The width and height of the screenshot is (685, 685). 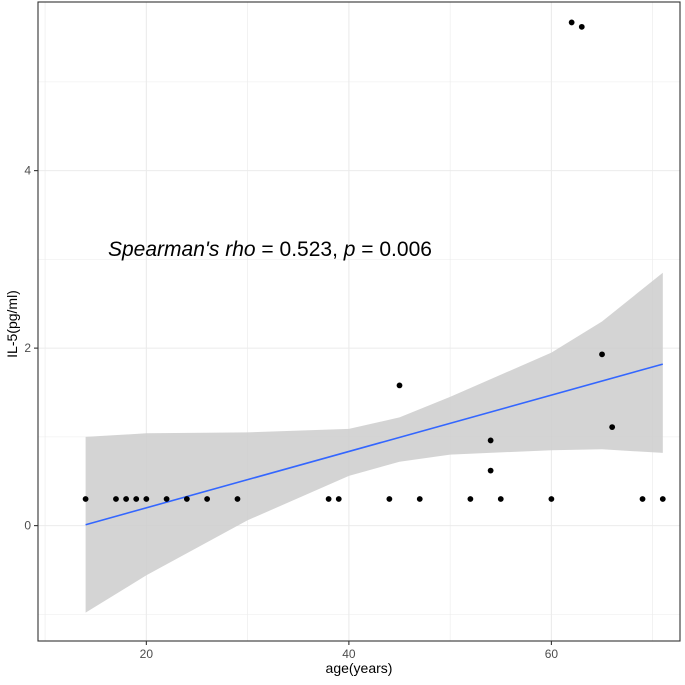 What do you see at coordinates (393, 249) in the screenshot?
I see `annotation-p-value: = 0.006` at bounding box center [393, 249].